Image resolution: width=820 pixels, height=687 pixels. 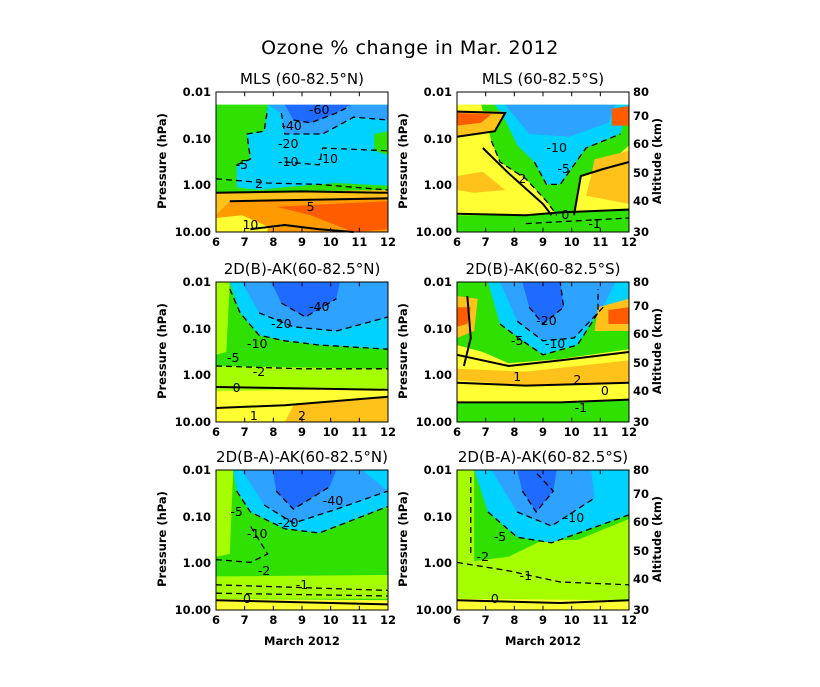 I want to click on panel-title: MLS (60-82.5°S), so click(x=543, y=79).